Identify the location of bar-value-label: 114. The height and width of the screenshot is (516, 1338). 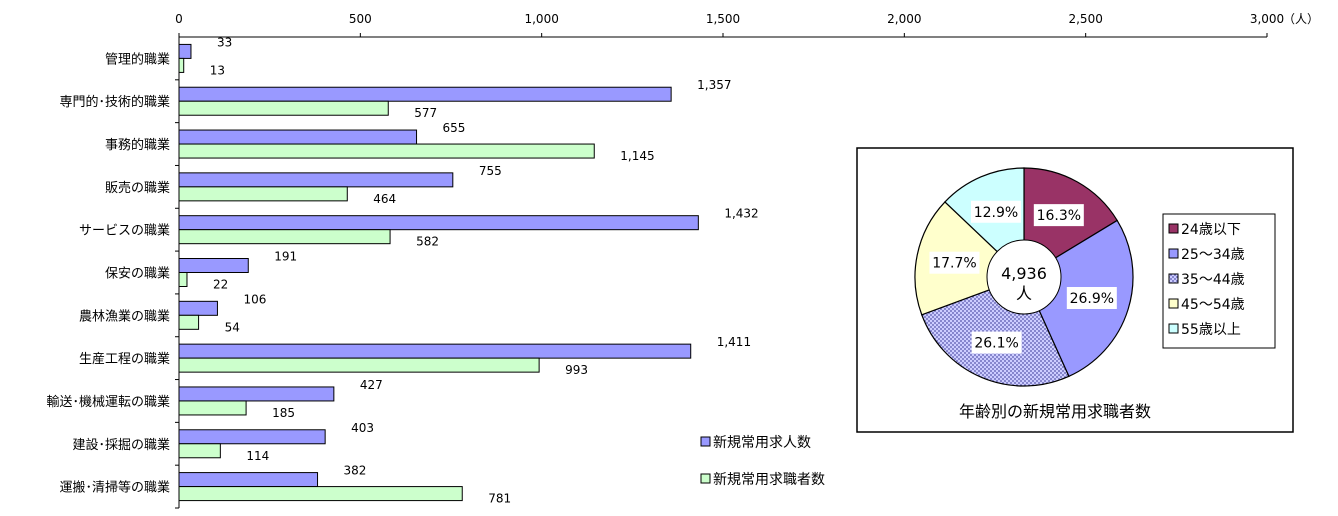
(257, 456).